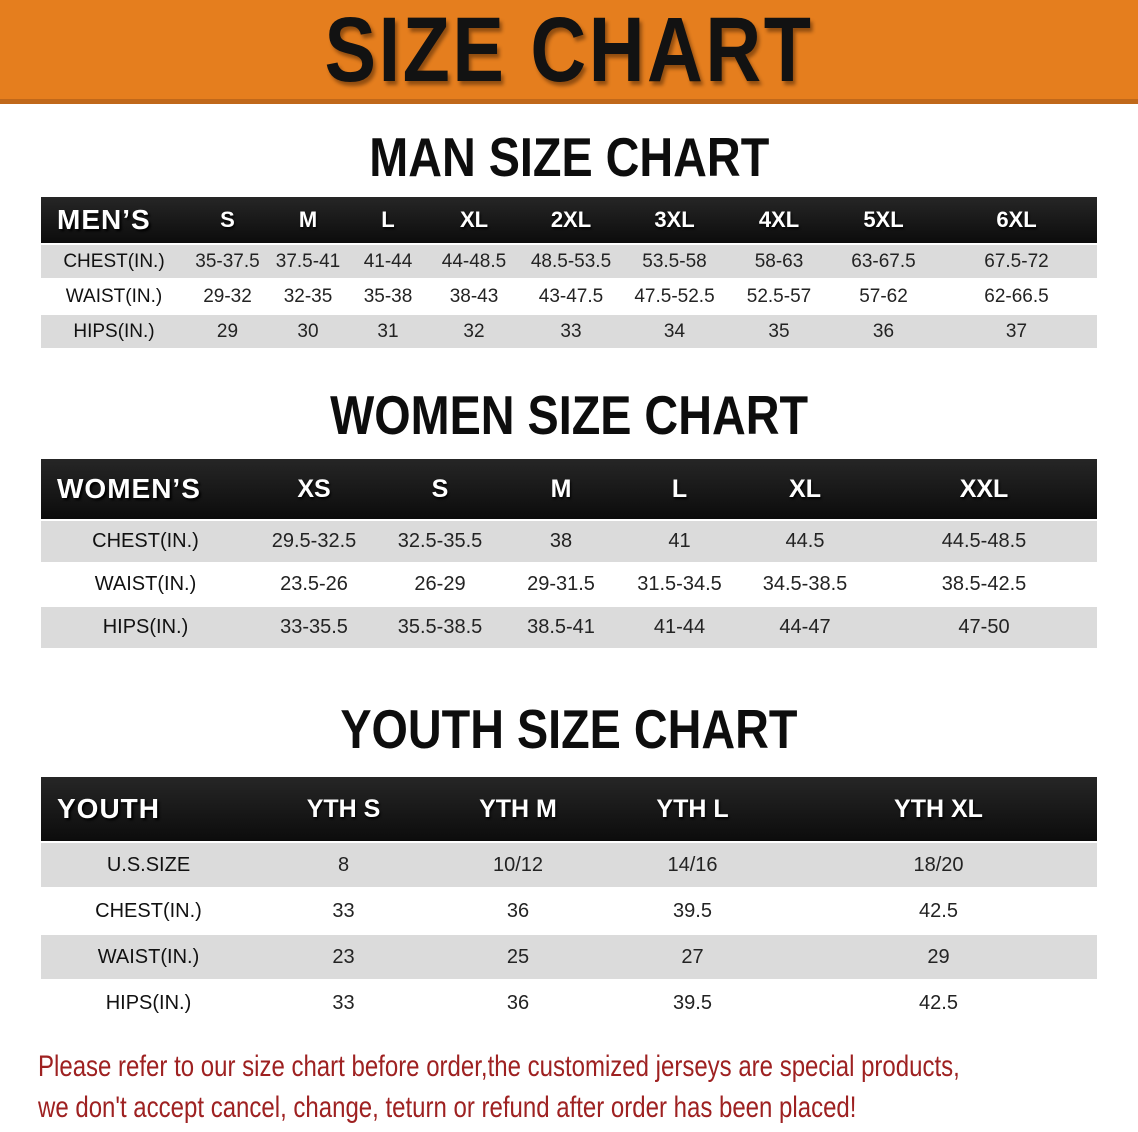 Image resolution: width=1138 pixels, height=1132 pixels. What do you see at coordinates (938, 809) in the screenshot?
I see `size-column-header: YTH XL` at bounding box center [938, 809].